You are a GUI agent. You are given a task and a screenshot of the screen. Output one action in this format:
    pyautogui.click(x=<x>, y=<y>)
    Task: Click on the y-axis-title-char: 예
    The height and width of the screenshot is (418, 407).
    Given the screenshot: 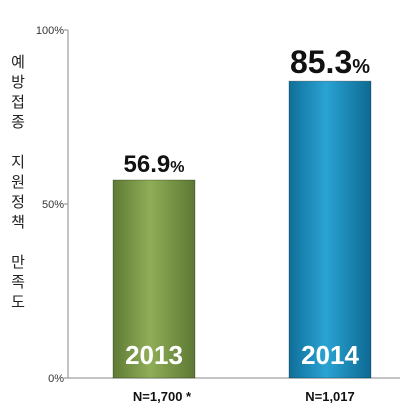 What is the action you would take?
    pyautogui.click(x=18, y=62)
    